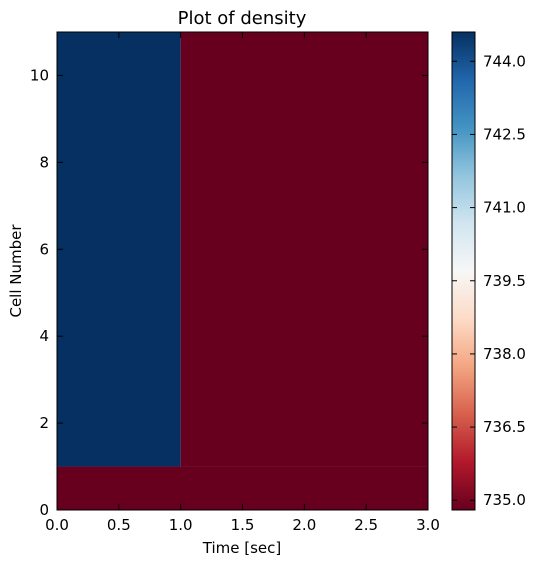 The image size is (535, 564). Describe the element at coordinates (242, 18) in the screenshot. I see `chart-title: Plot of density` at that location.